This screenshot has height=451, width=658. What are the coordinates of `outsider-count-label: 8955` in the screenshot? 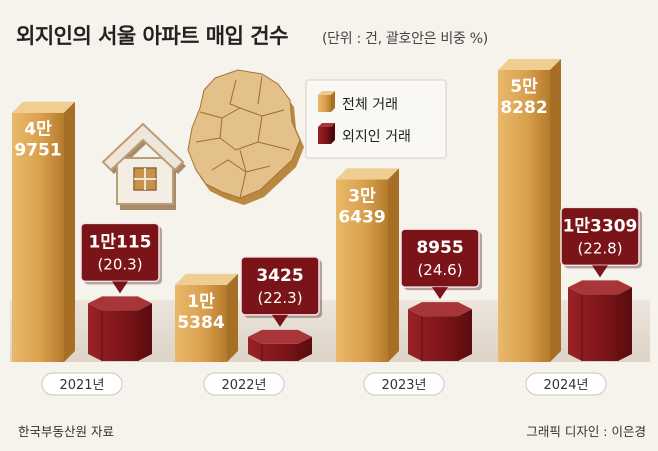 It's located at (439, 248).